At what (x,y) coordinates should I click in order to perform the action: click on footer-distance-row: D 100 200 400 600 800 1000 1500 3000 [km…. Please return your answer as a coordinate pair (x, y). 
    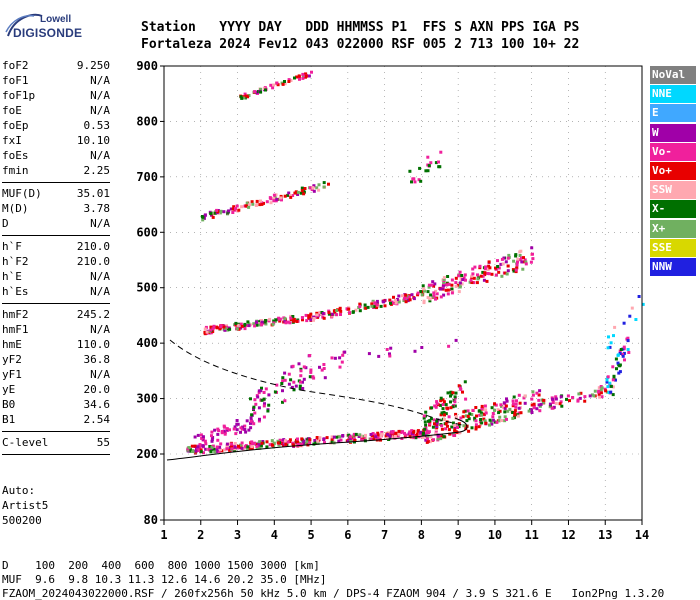
    Looking at the image, I should click on (161, 565).